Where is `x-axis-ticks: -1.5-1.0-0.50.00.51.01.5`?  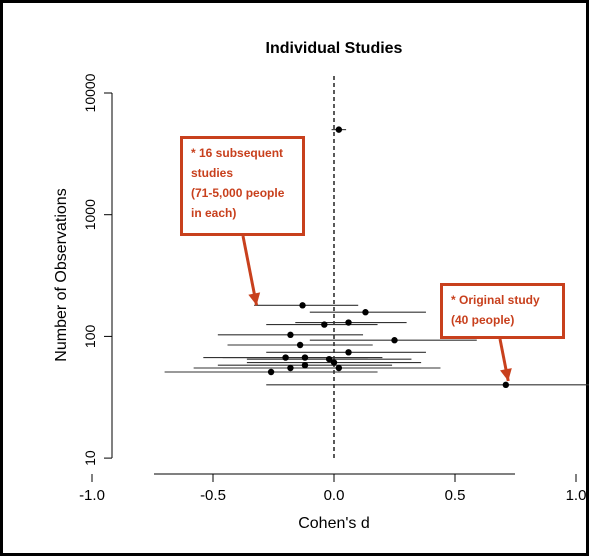
x-axis-ticks: -1.5-1.0-0.50.00.51.01.5 is located at coordinates (333, 489).